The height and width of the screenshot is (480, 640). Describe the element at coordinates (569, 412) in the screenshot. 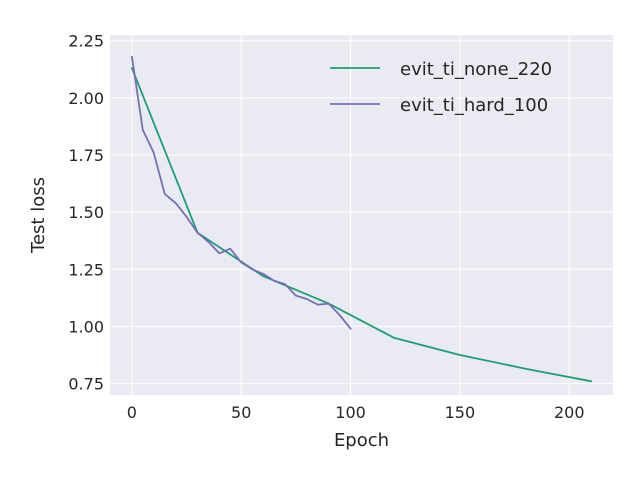

I see `x-tick-label: 200` at that location.